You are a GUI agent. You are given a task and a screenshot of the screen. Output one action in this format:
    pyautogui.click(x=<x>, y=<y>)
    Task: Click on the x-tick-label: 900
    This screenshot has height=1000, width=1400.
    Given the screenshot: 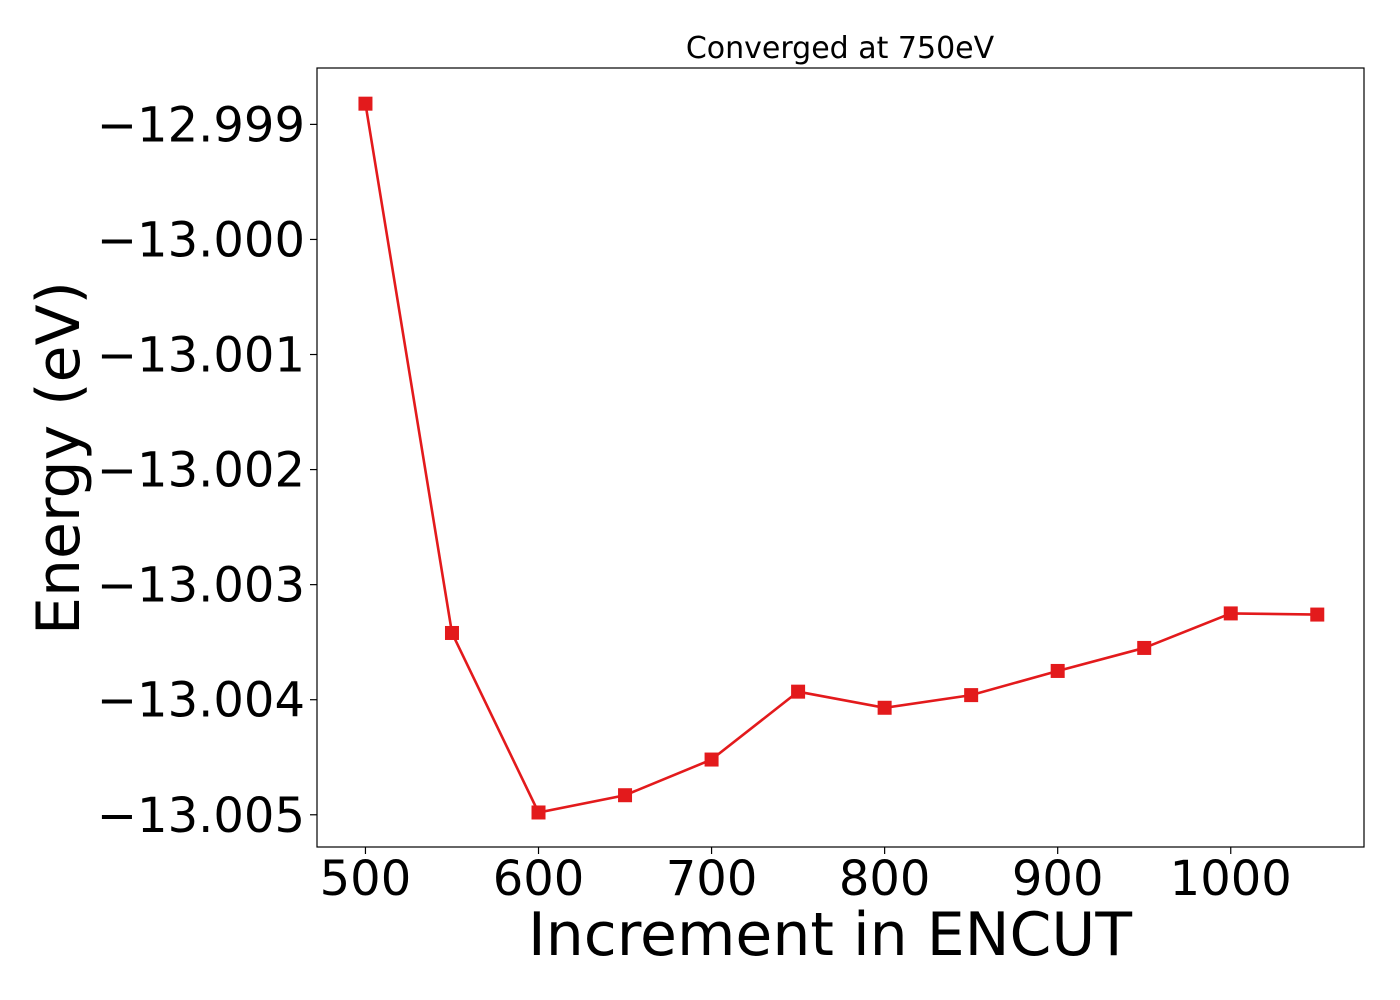 What is the action you would take?
    pyautogui.click(x=1058, y=879)
    